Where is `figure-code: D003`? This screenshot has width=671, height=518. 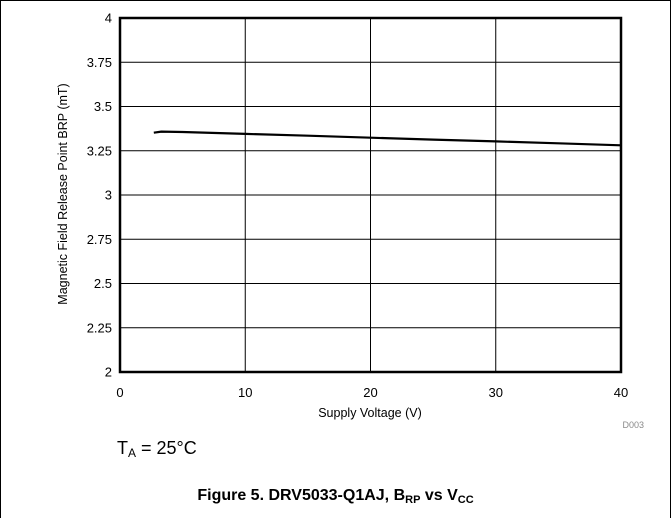
figure-code: D003 is located at coordinates (633, 425).